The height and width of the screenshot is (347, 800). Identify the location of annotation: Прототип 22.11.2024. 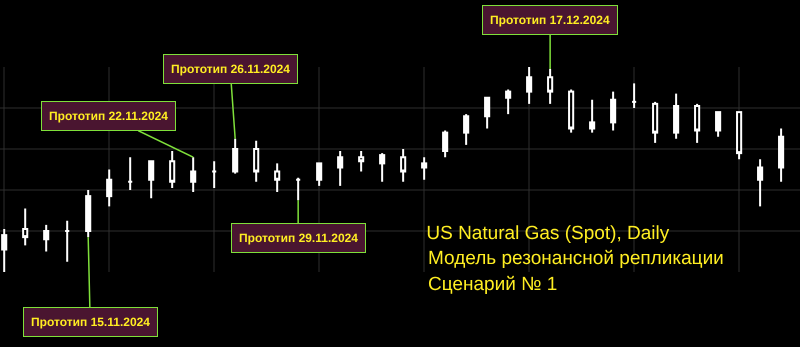
(108, 116).